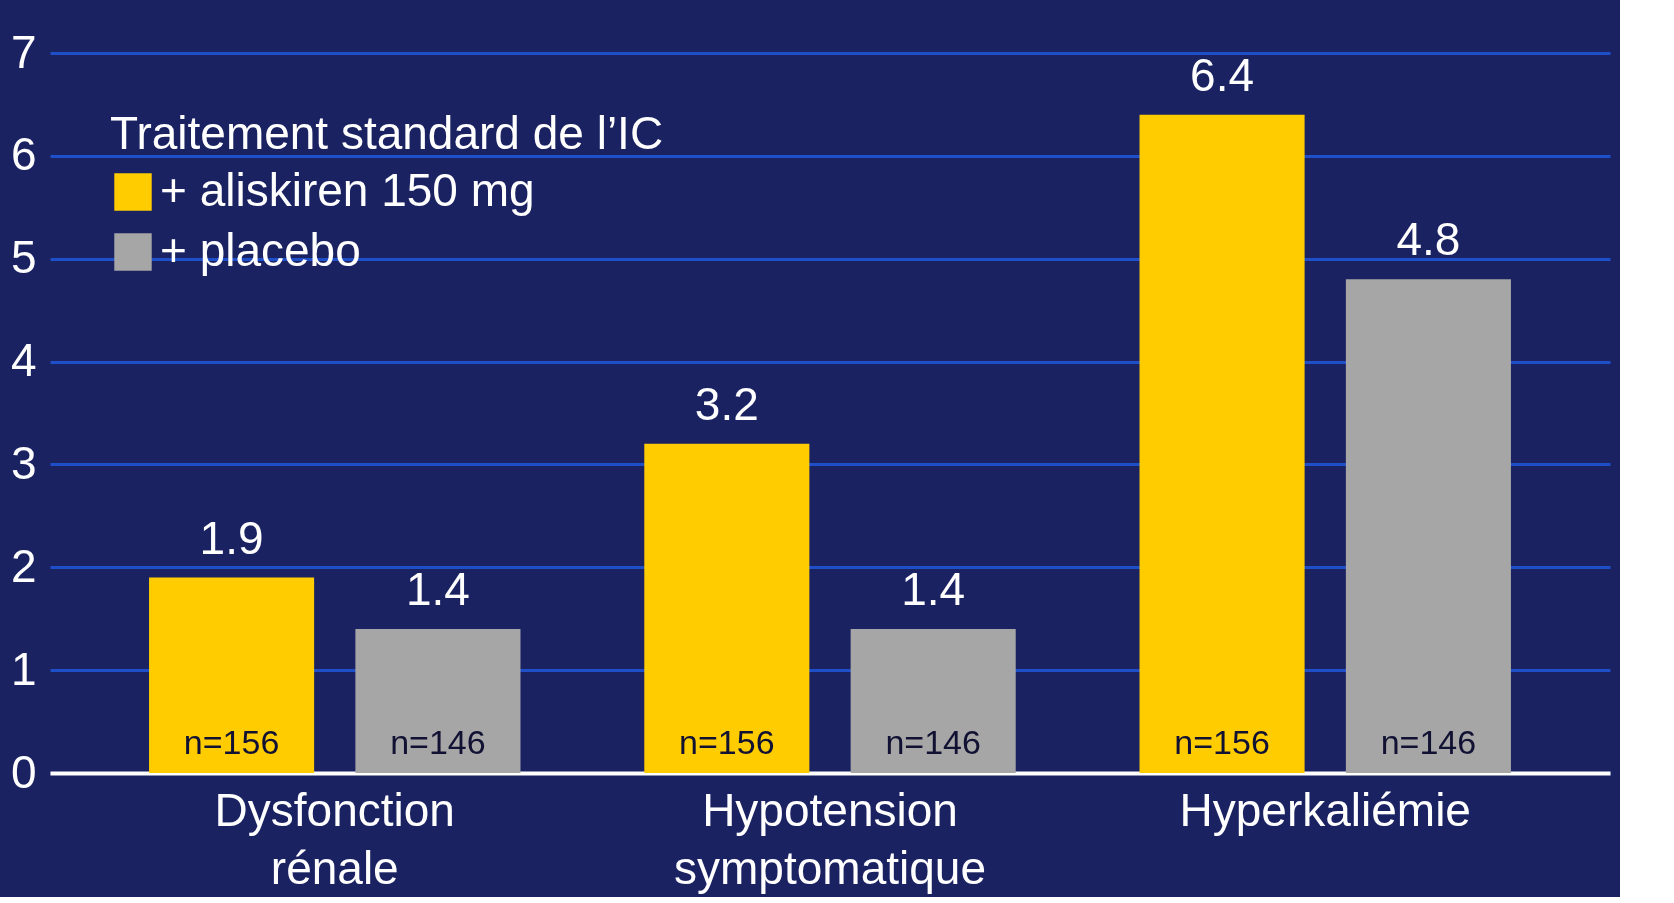 This screenshot has width=1674, height=903. What do you see at coordinates (23, 360) in the screenshot?
I see `y-tick-label: 4` at bounding box center [23, 360].